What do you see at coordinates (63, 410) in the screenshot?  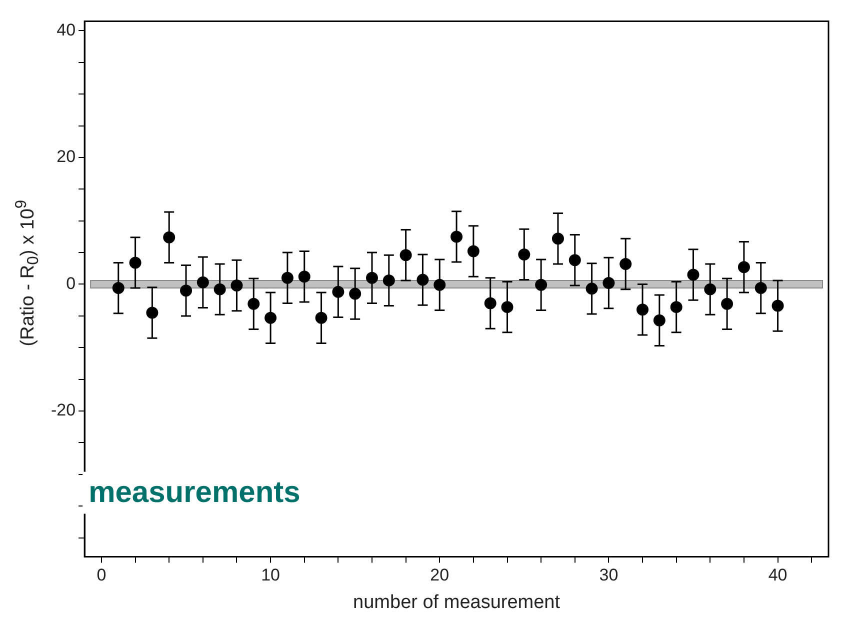 I see `y-tick-label: -20` at bounding box center [63, 410].